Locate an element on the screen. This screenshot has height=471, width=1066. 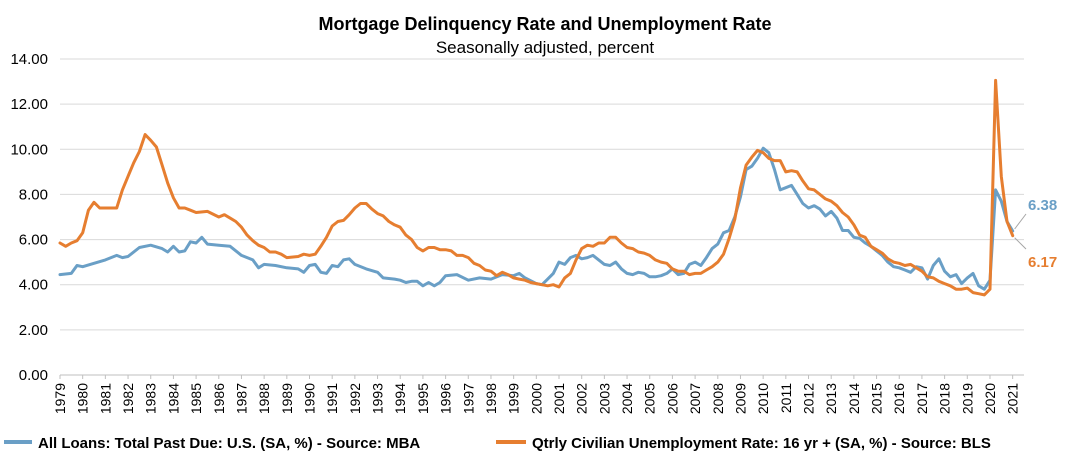
x-tick-label: 1995 is located at coordinates (423, 398).